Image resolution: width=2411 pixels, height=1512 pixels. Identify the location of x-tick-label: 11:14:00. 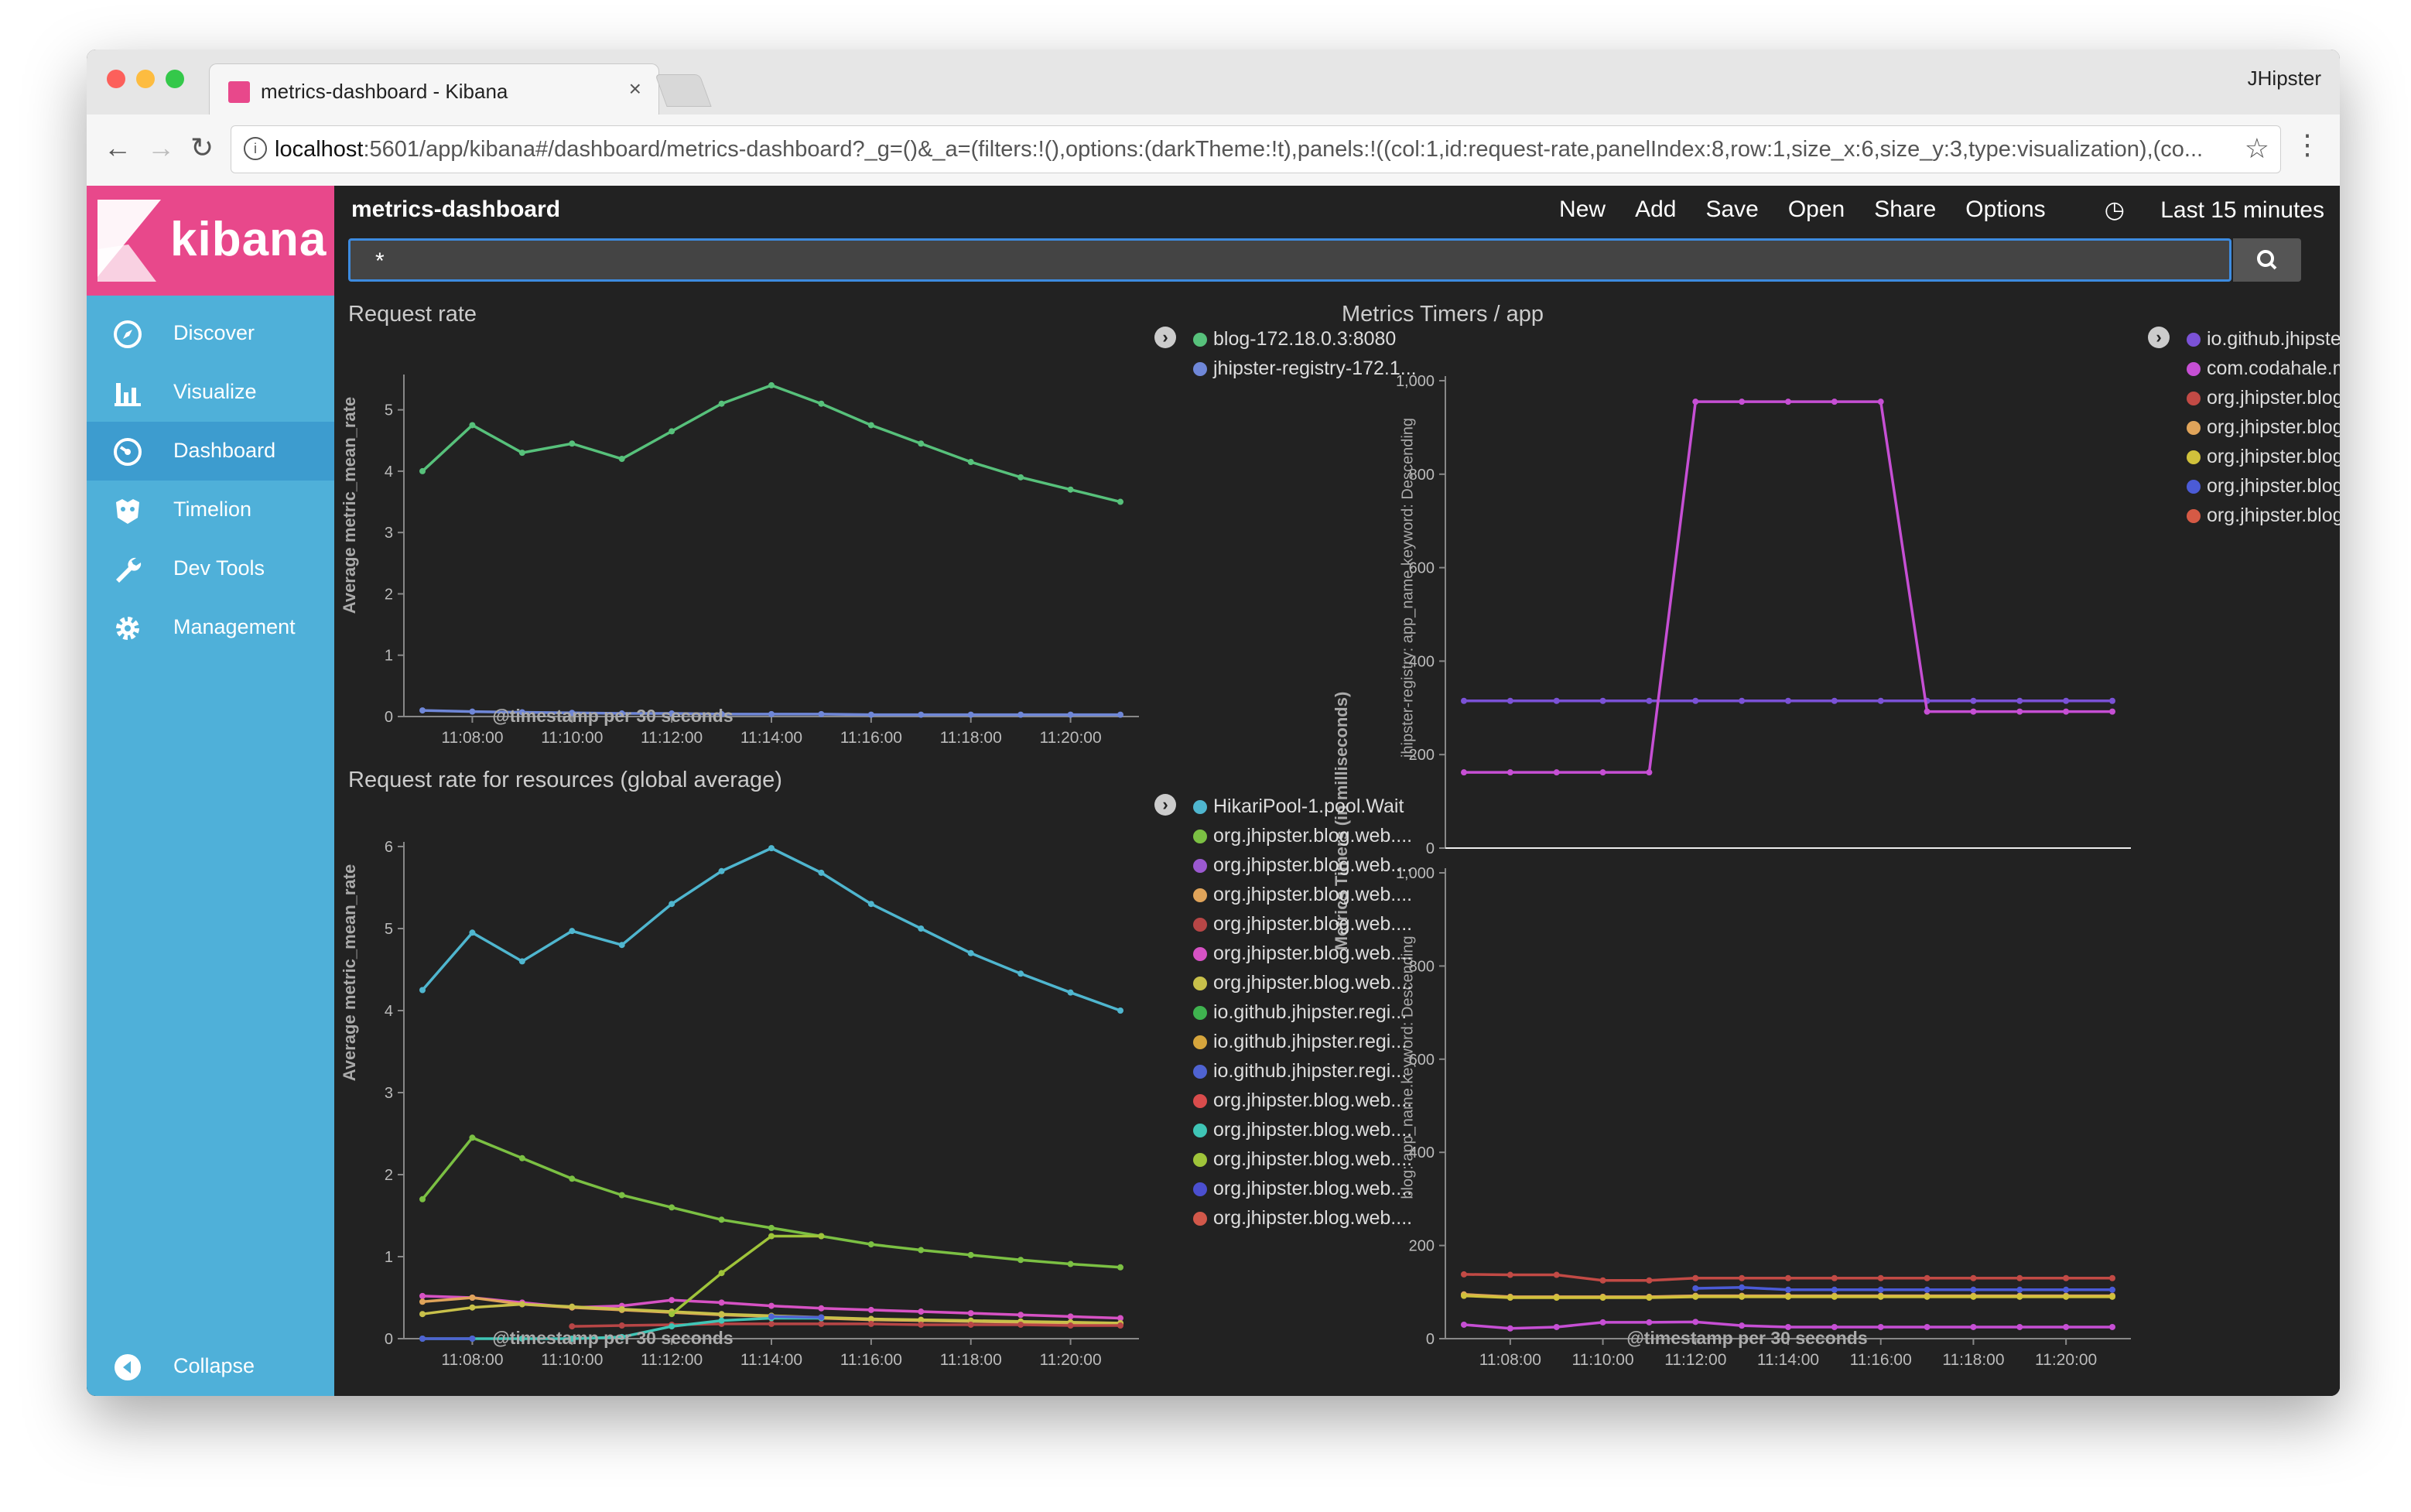
(1788, 1360).